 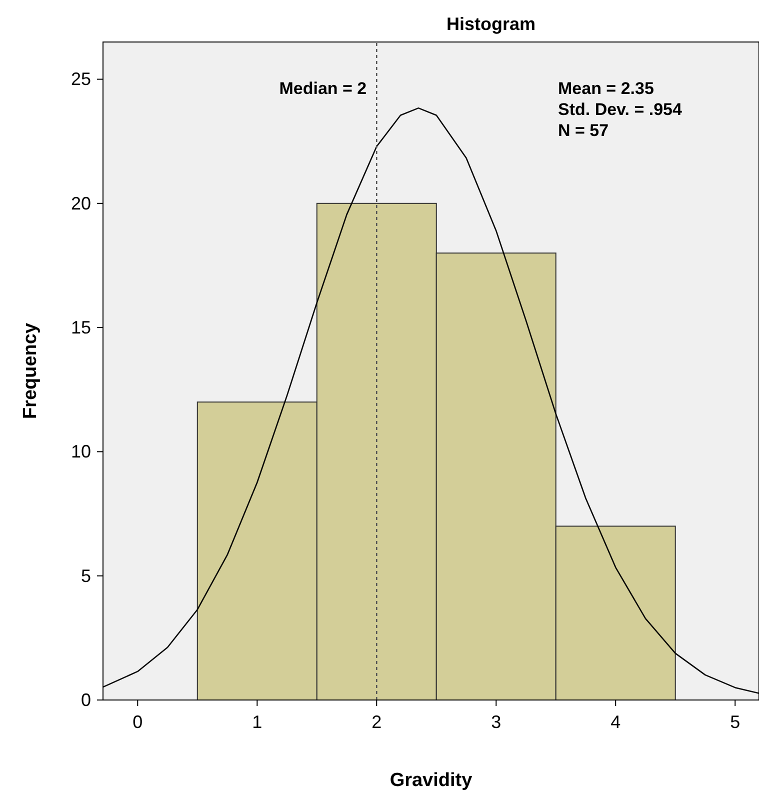 What do you see at coordinates (496, 722) in the screenshot?
I see `x-tick-label: 3` at bounding box center [496, 722].